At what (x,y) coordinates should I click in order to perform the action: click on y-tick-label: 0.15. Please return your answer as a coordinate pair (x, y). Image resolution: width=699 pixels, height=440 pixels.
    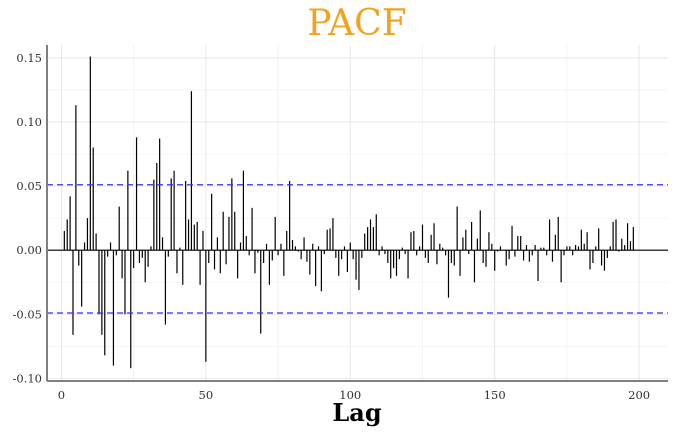
    Looking at the image, I should click on (29, 58).